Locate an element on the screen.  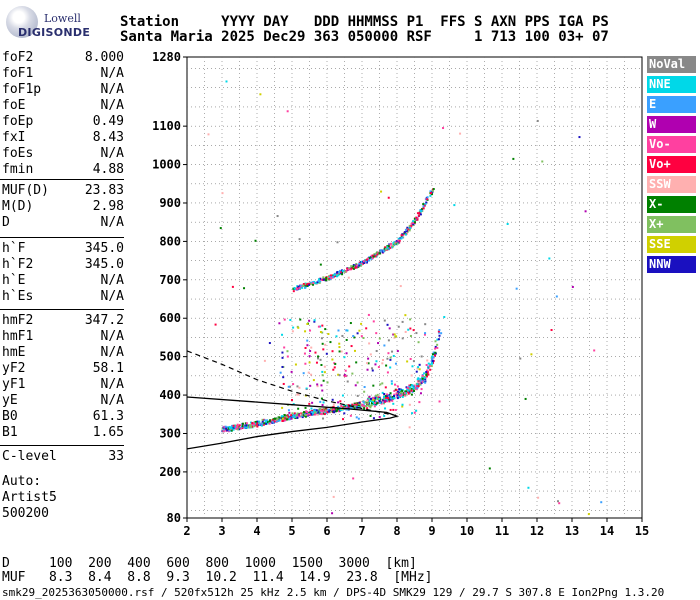
param-row-hf2: h`F2 345.0 is located at coordinates (63, 265).